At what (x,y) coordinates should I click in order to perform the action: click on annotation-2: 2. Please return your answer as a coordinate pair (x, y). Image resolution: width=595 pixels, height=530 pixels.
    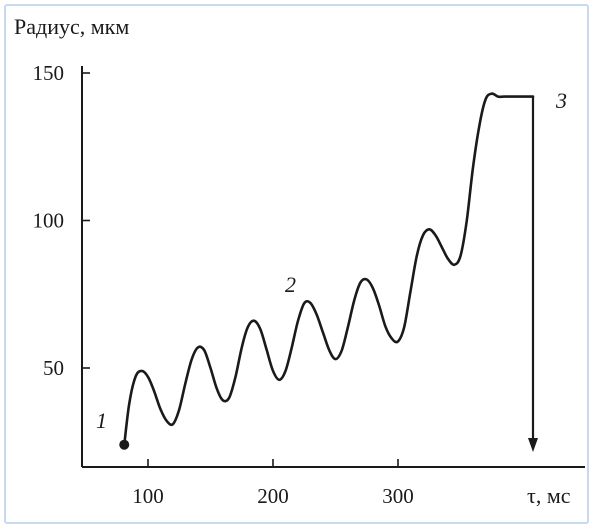
    Looking at the image, I should click on (290, 284).